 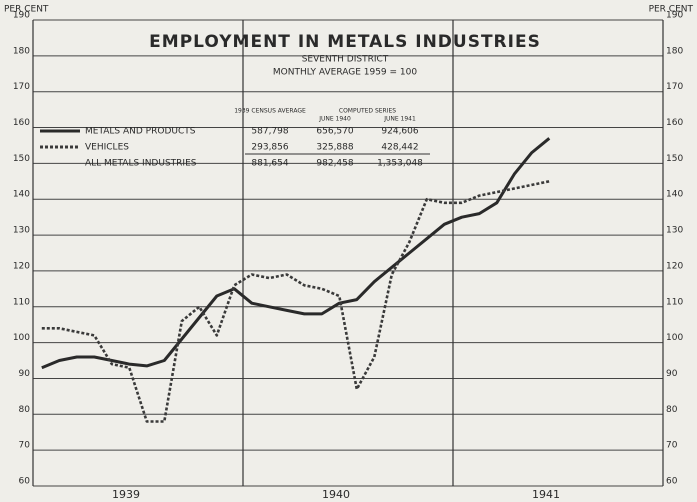 I want to click on y-axis-label: PER CENT, so click(x=26, y=10).